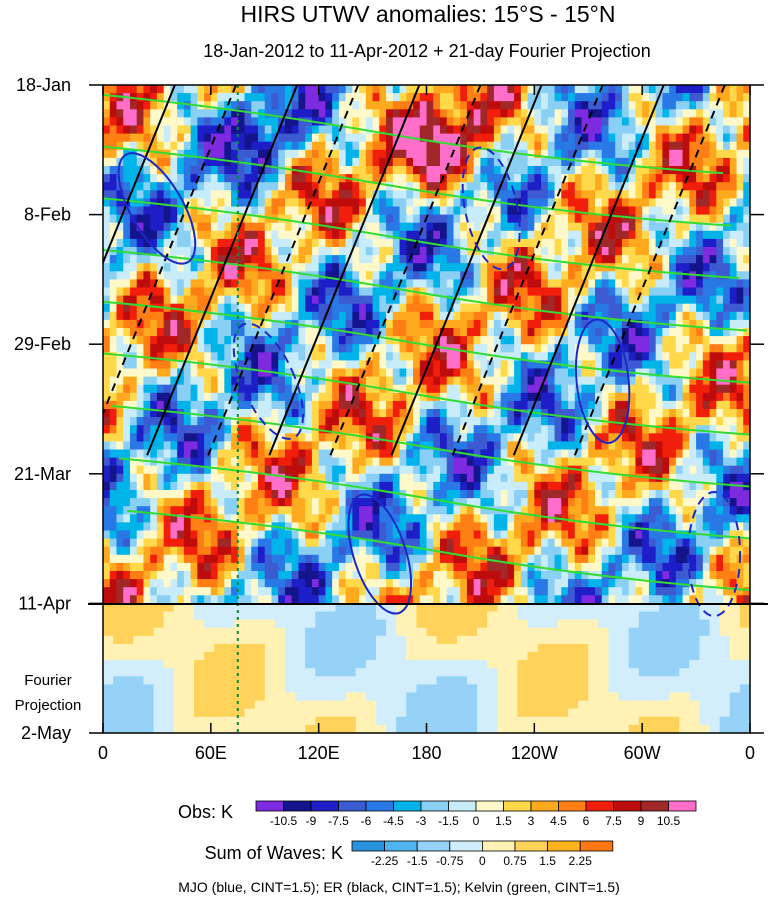  What do you see at coordinates (319, 753) in the screenshot?
I see `x-tick-label: 120E` at bounding box center [319, 753].